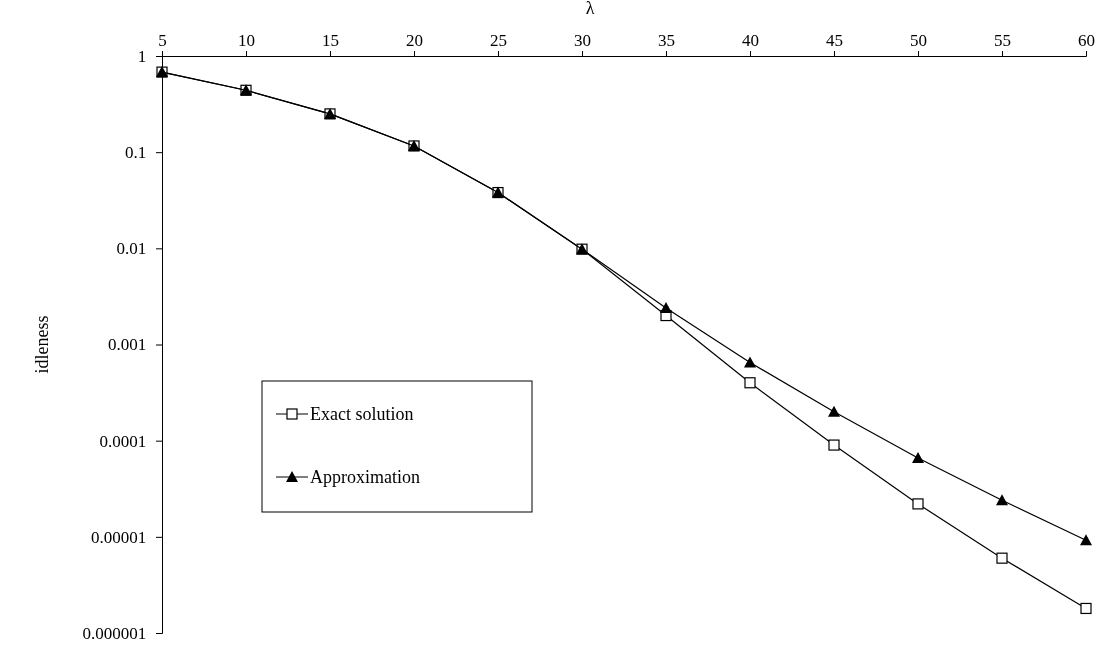 The image size is (1118, 652). I want to click on x-tick-label: 45, so click(834, 41).